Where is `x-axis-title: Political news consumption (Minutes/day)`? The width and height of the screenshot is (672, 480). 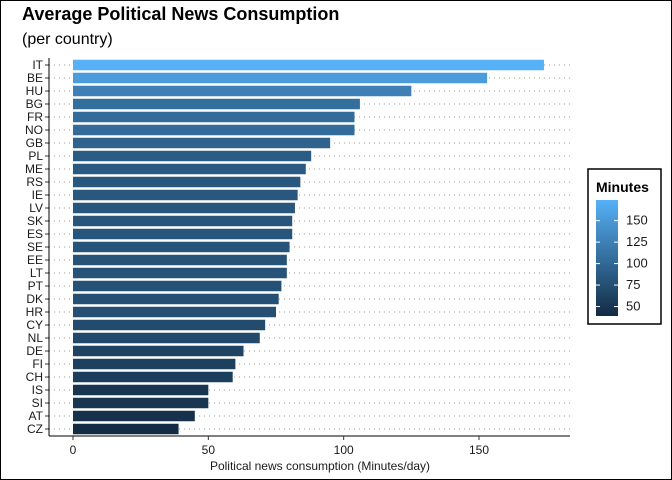 x-axis-title: Political news consumption (Minutes/day) is located at coordinates (320, 466).